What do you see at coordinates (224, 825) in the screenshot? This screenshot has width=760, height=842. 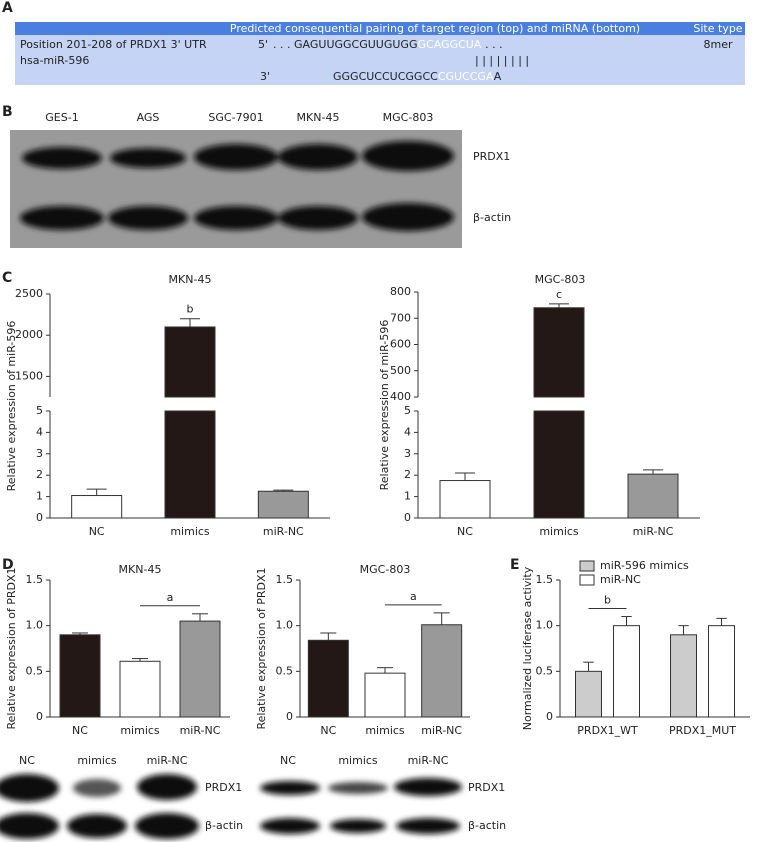 I see `band-label: β-actin` at bounding box center [224, 825].